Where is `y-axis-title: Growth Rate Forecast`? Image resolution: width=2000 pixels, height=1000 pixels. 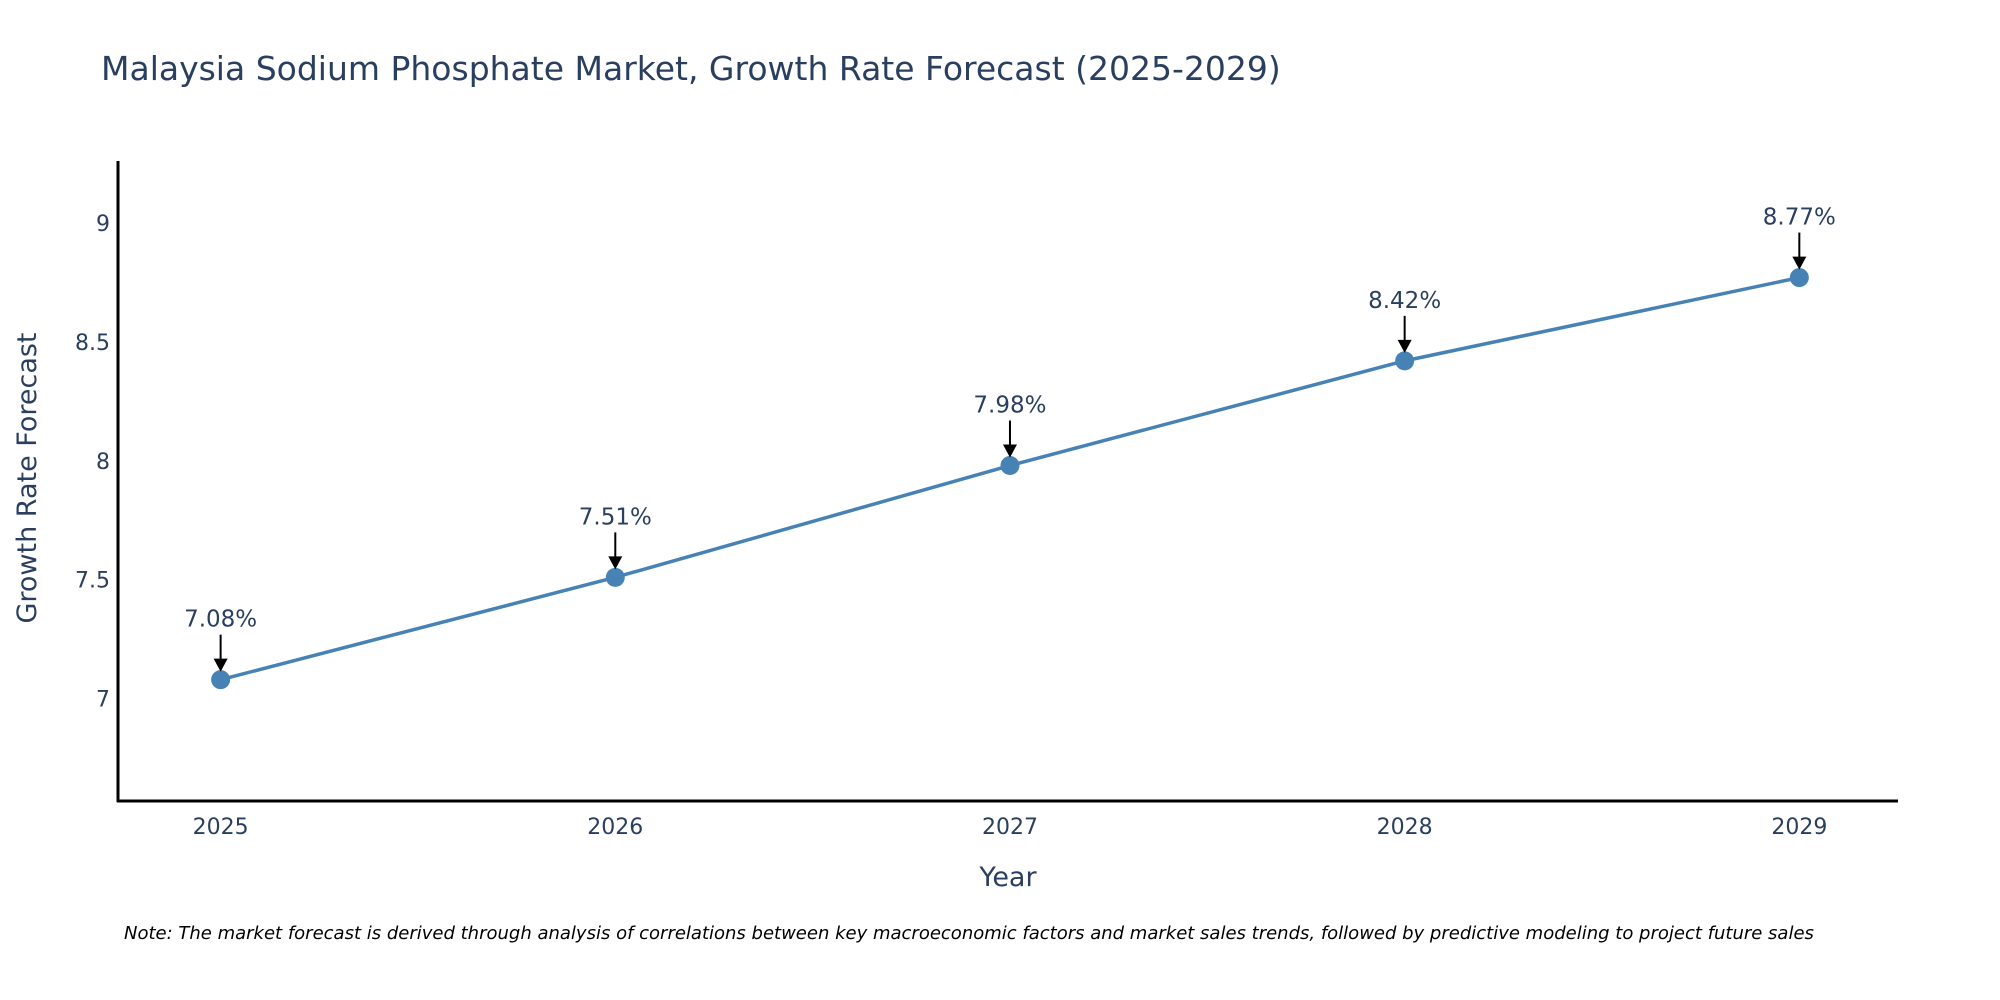 y-axis-title: Growth Rate Forecast is located at coordinates (27, 477).